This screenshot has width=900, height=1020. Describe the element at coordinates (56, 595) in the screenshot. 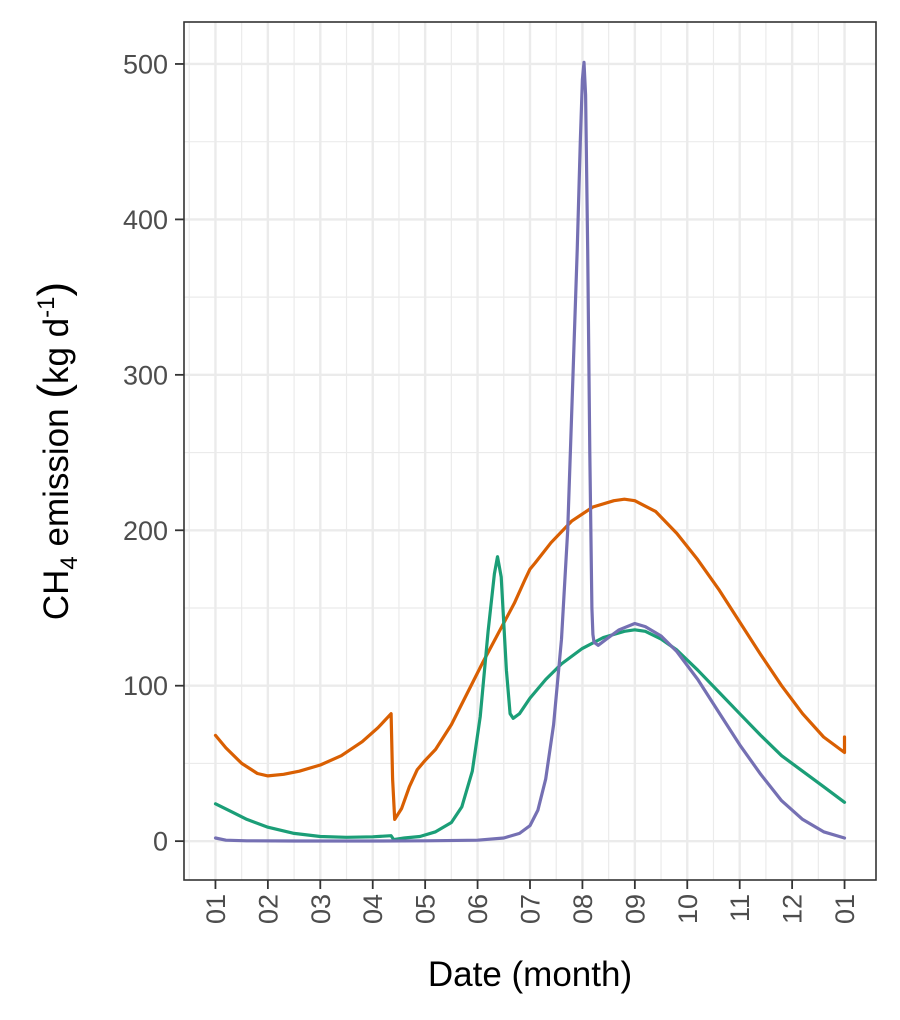

I see `y-axis-title-prefix: CH` at that location.